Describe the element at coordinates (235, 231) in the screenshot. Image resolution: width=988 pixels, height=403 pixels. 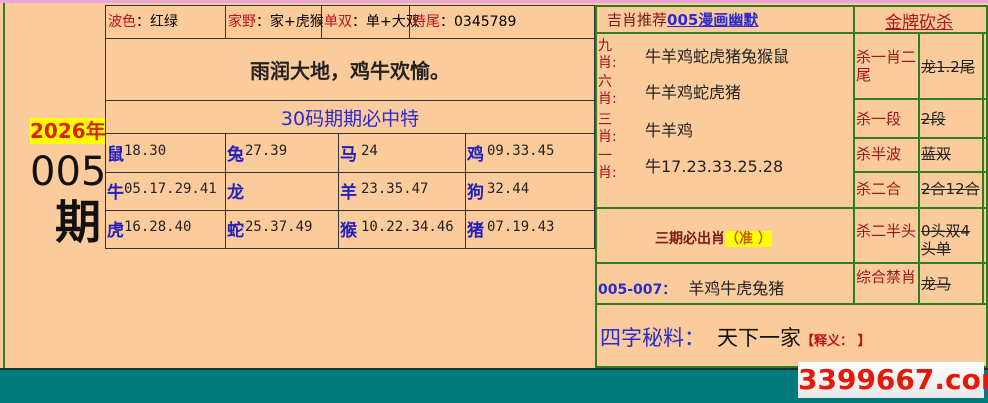
I see `zodiac-label: 蛇` at that location.